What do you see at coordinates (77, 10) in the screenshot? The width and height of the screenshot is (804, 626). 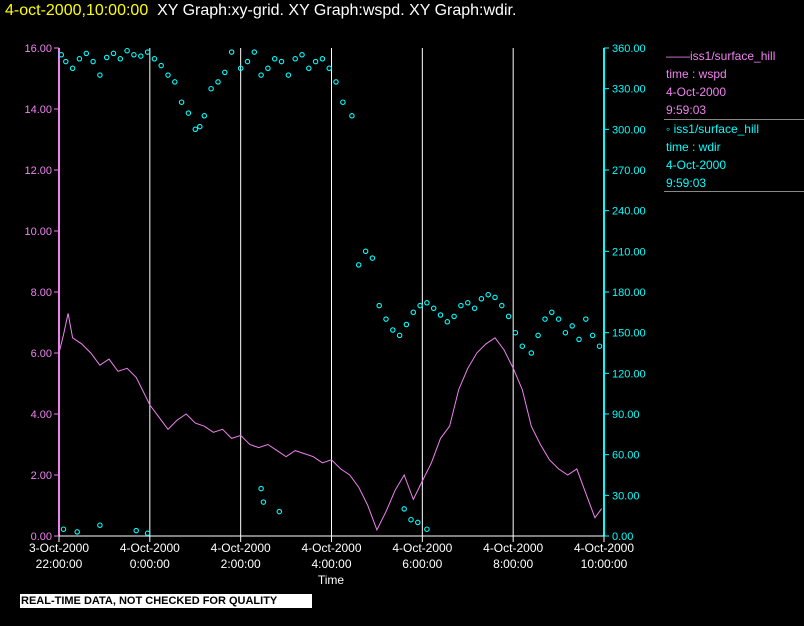 I see `header-date: 4-oct-2000,10:00:00` at bounding box center [77, 10].